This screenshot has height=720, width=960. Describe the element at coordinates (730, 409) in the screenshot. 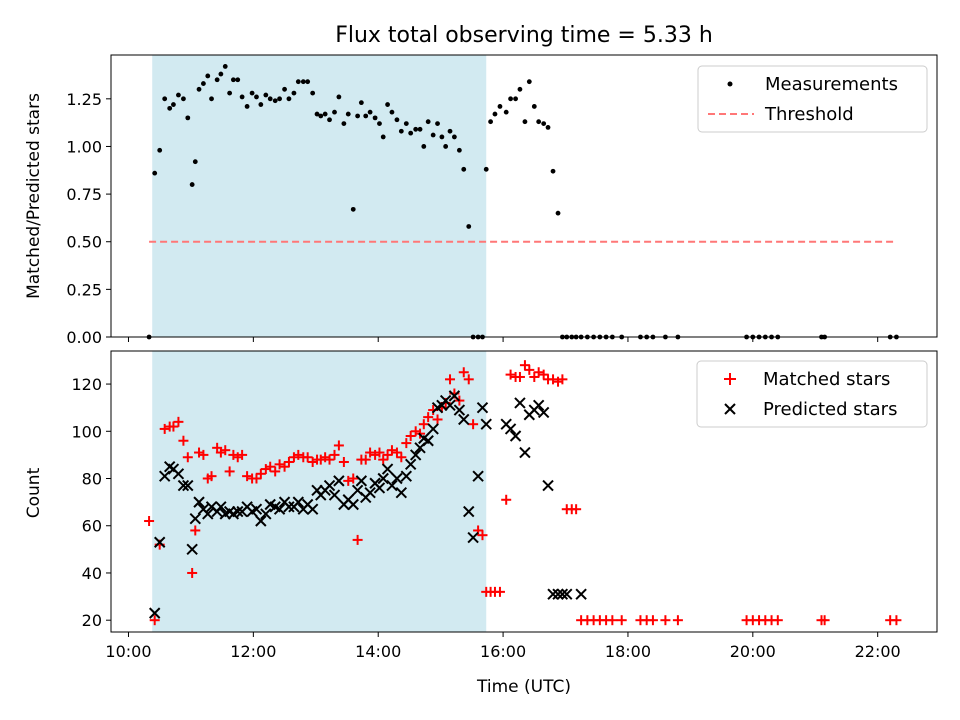

I see `legend-predicted-marker` at that location.